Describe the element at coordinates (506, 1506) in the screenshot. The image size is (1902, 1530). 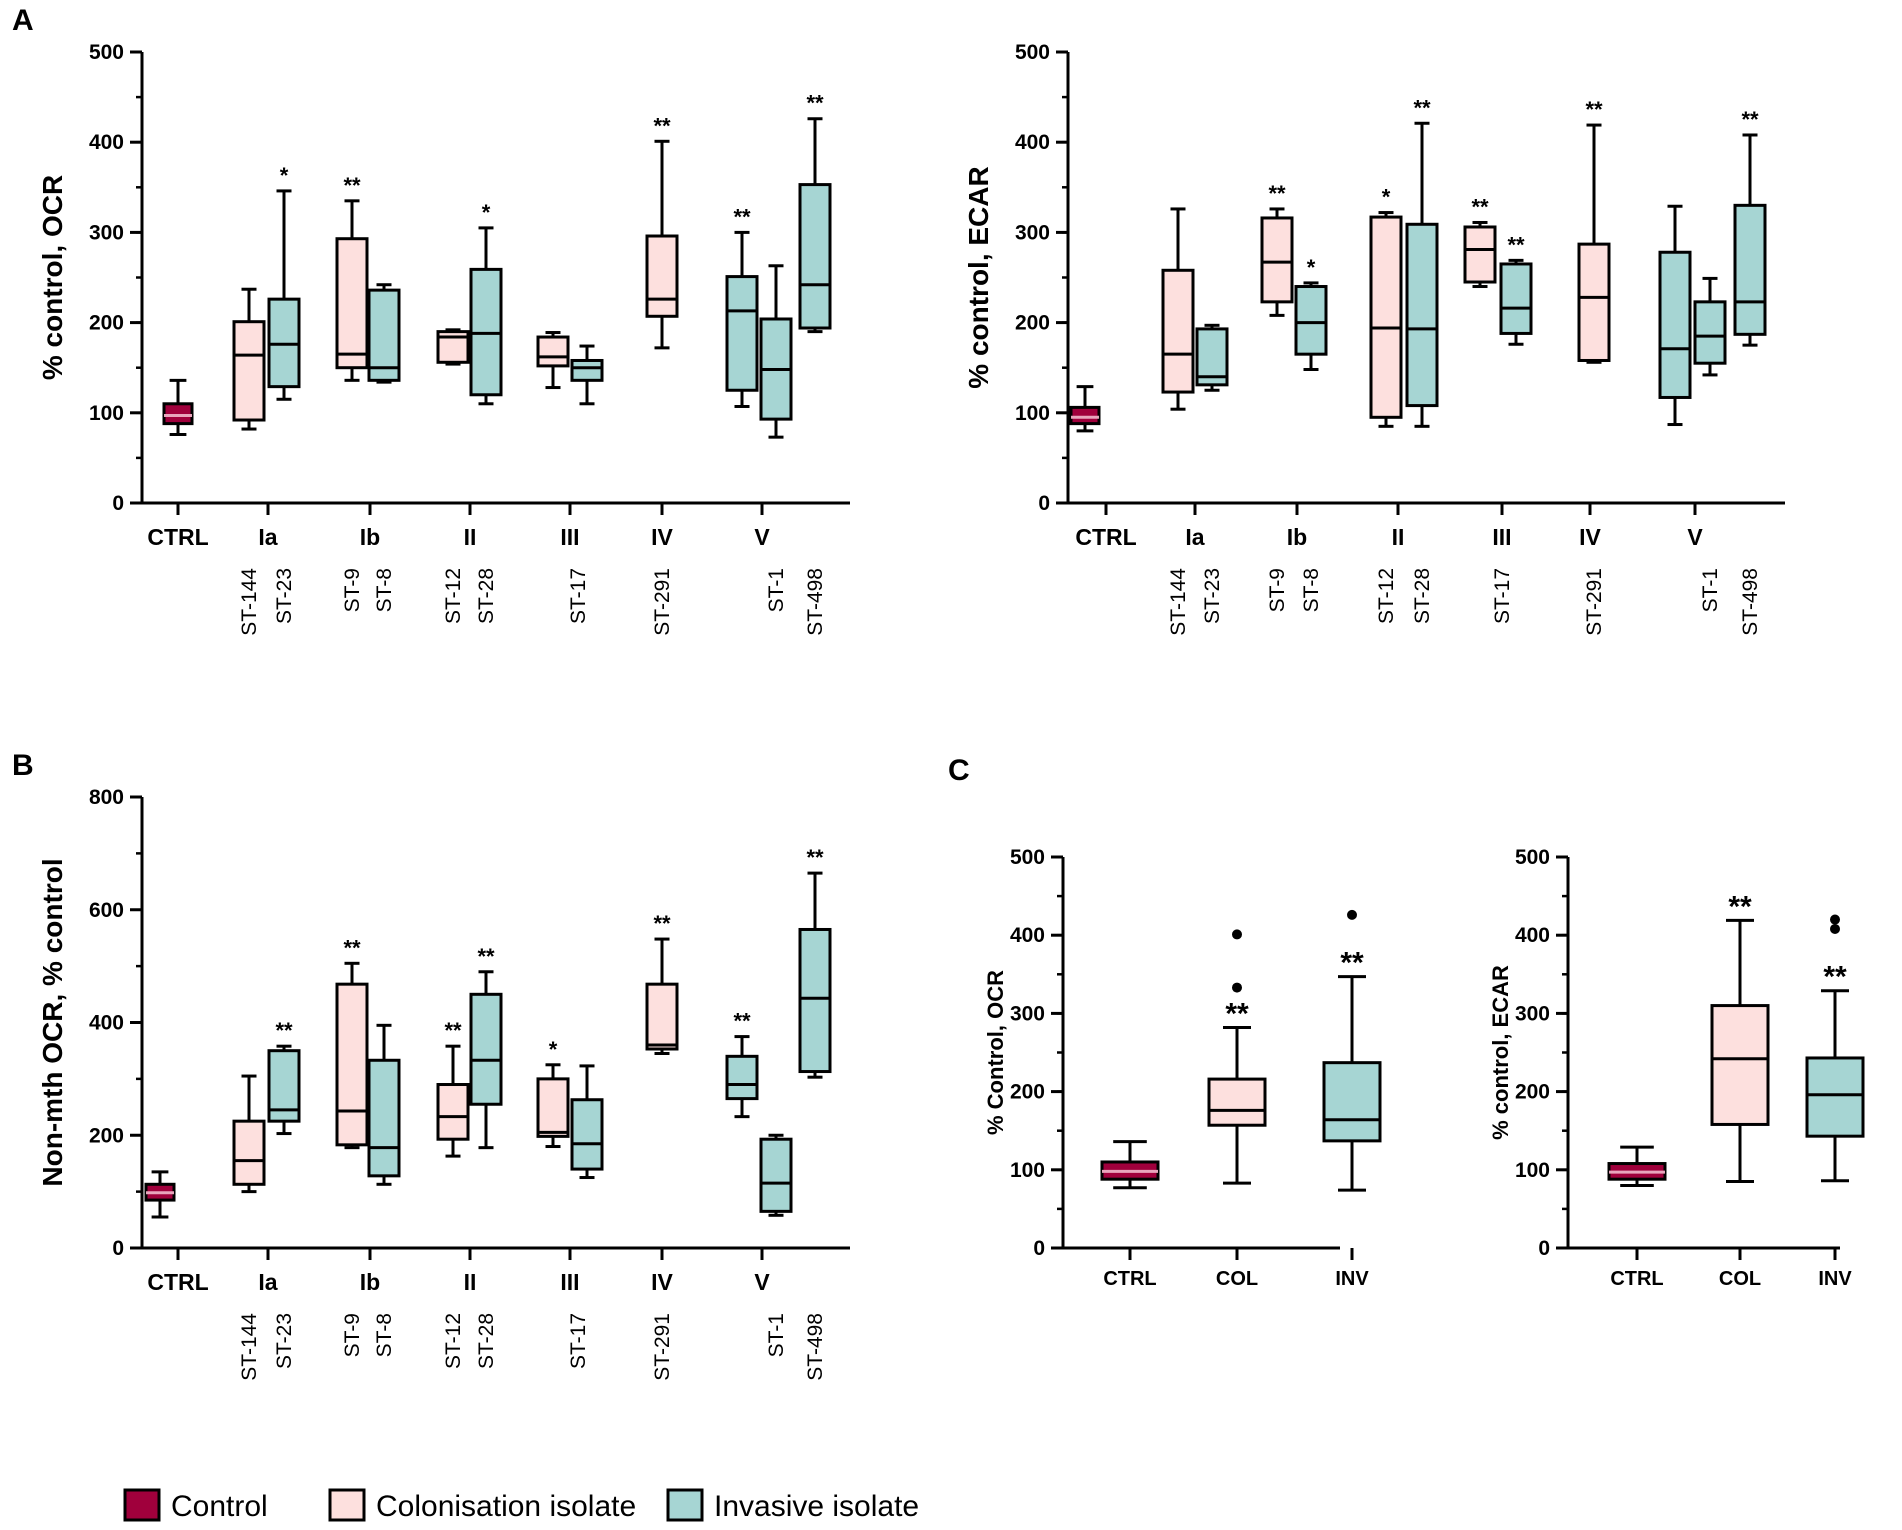
I see `legend-label: Colonisation isolate` at that location.